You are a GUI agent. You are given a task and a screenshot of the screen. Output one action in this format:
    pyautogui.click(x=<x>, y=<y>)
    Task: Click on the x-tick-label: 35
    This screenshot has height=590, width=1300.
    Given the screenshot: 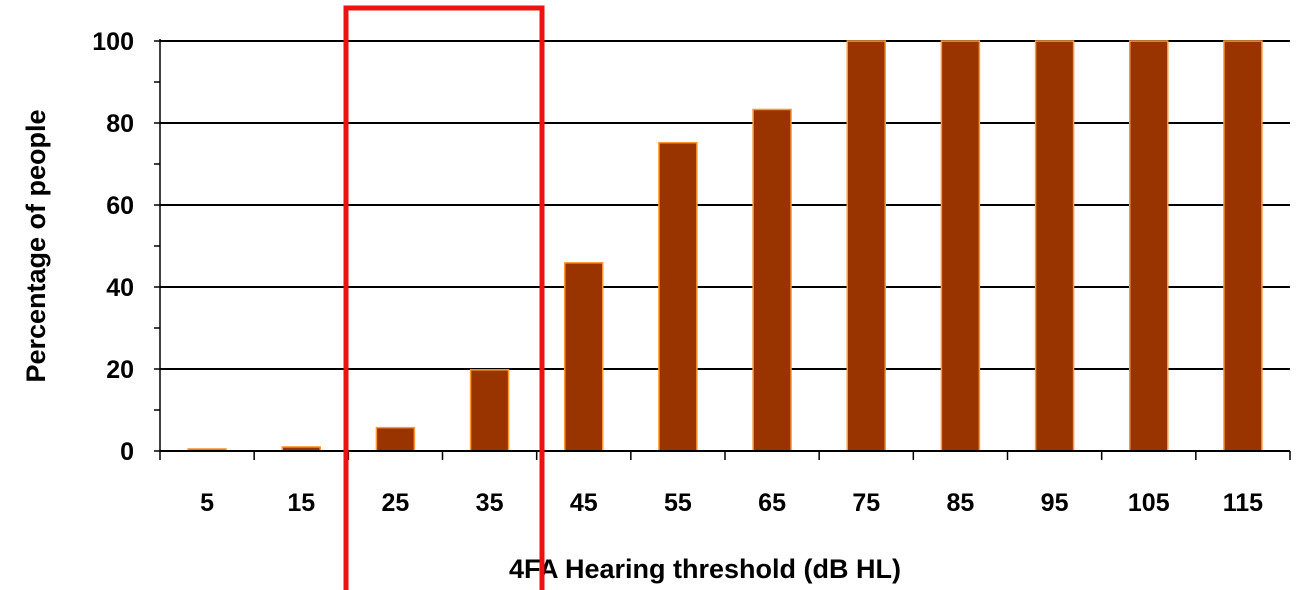 What is the action you would take?
    pyautogui.click(x=490, y=503)
    